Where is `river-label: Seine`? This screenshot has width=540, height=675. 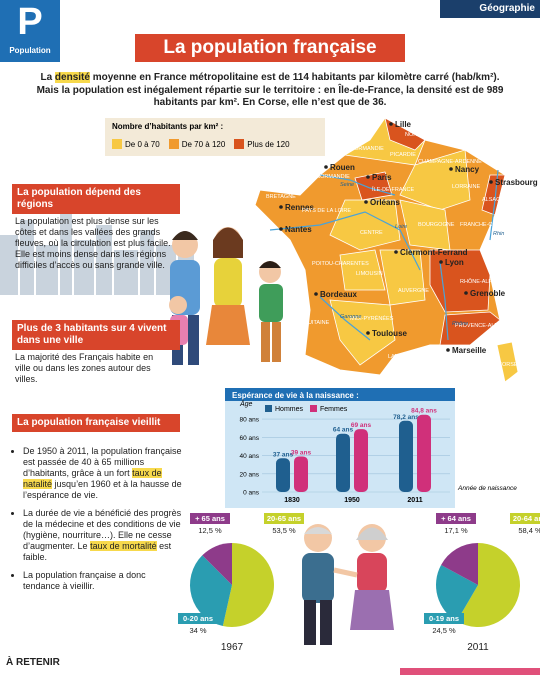
river-label: Seine is located at coordinates (347, 185).